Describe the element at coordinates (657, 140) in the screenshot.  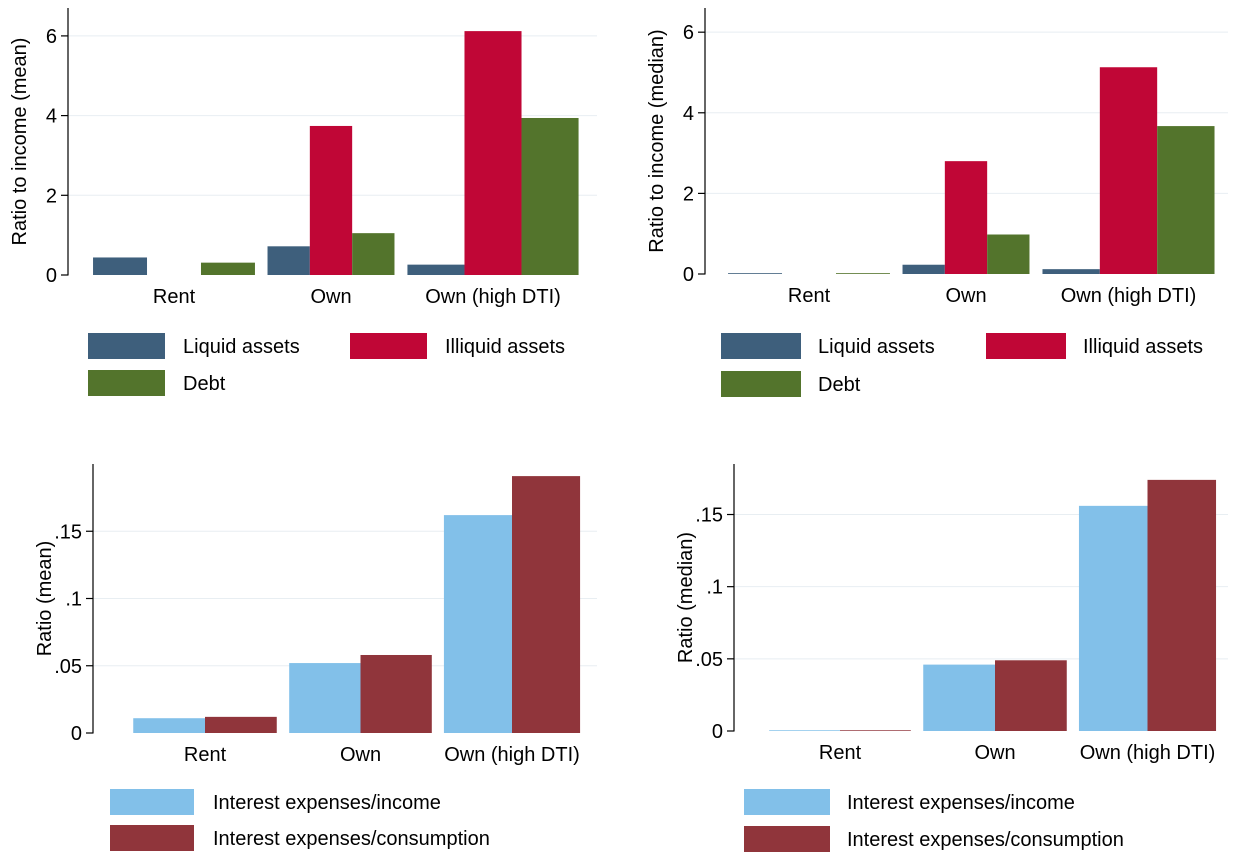
I see `y-axis-label: Ratio to income (median)` at that location.